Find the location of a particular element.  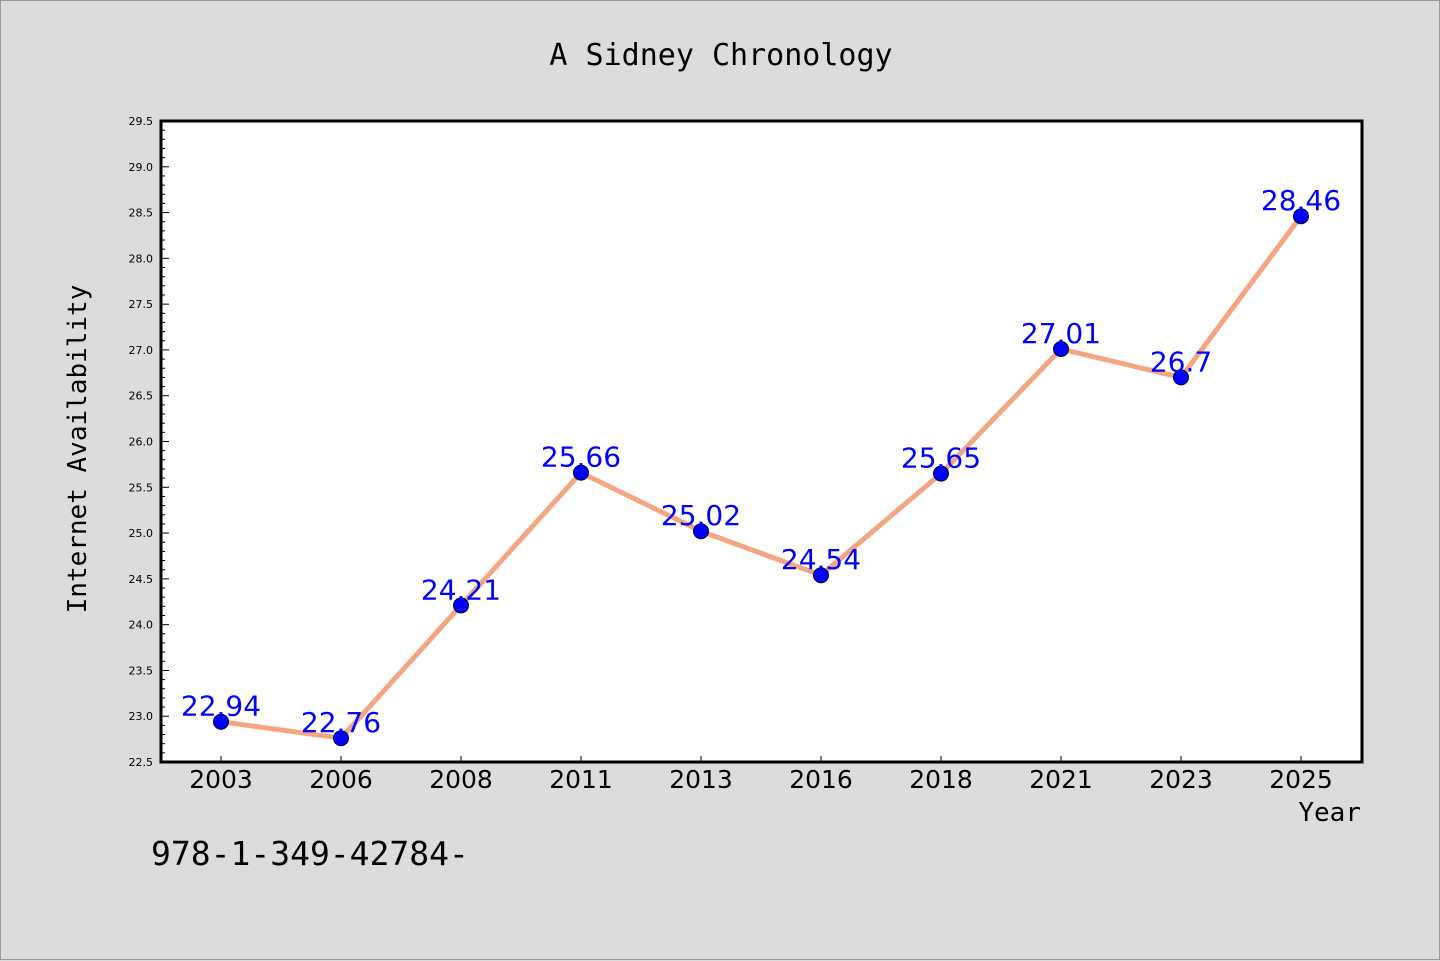

x-tick-label: 2023 is located at coordinates (1181, 779).